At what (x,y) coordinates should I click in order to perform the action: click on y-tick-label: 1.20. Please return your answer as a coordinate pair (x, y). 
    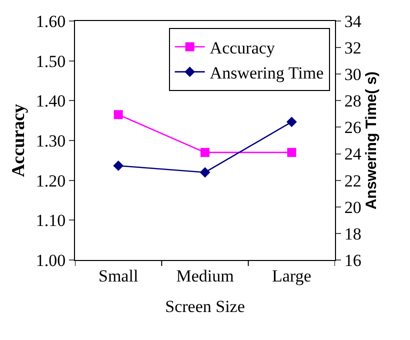
    Looking at the image, I should click on (51, 180).